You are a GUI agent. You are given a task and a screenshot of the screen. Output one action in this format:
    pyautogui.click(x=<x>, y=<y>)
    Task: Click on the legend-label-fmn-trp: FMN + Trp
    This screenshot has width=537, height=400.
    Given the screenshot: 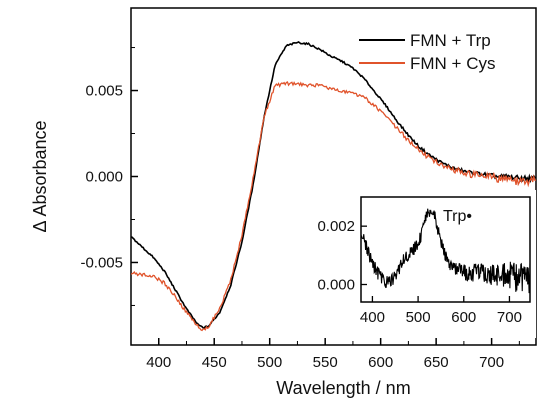 What is the action you would take?
    pyautogui.click(x=450, y=40)
    